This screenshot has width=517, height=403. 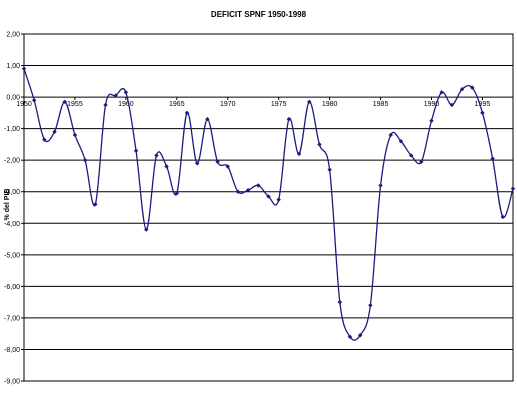 I want to click on x-tick-label: 1965, so click(x=177, y=104).